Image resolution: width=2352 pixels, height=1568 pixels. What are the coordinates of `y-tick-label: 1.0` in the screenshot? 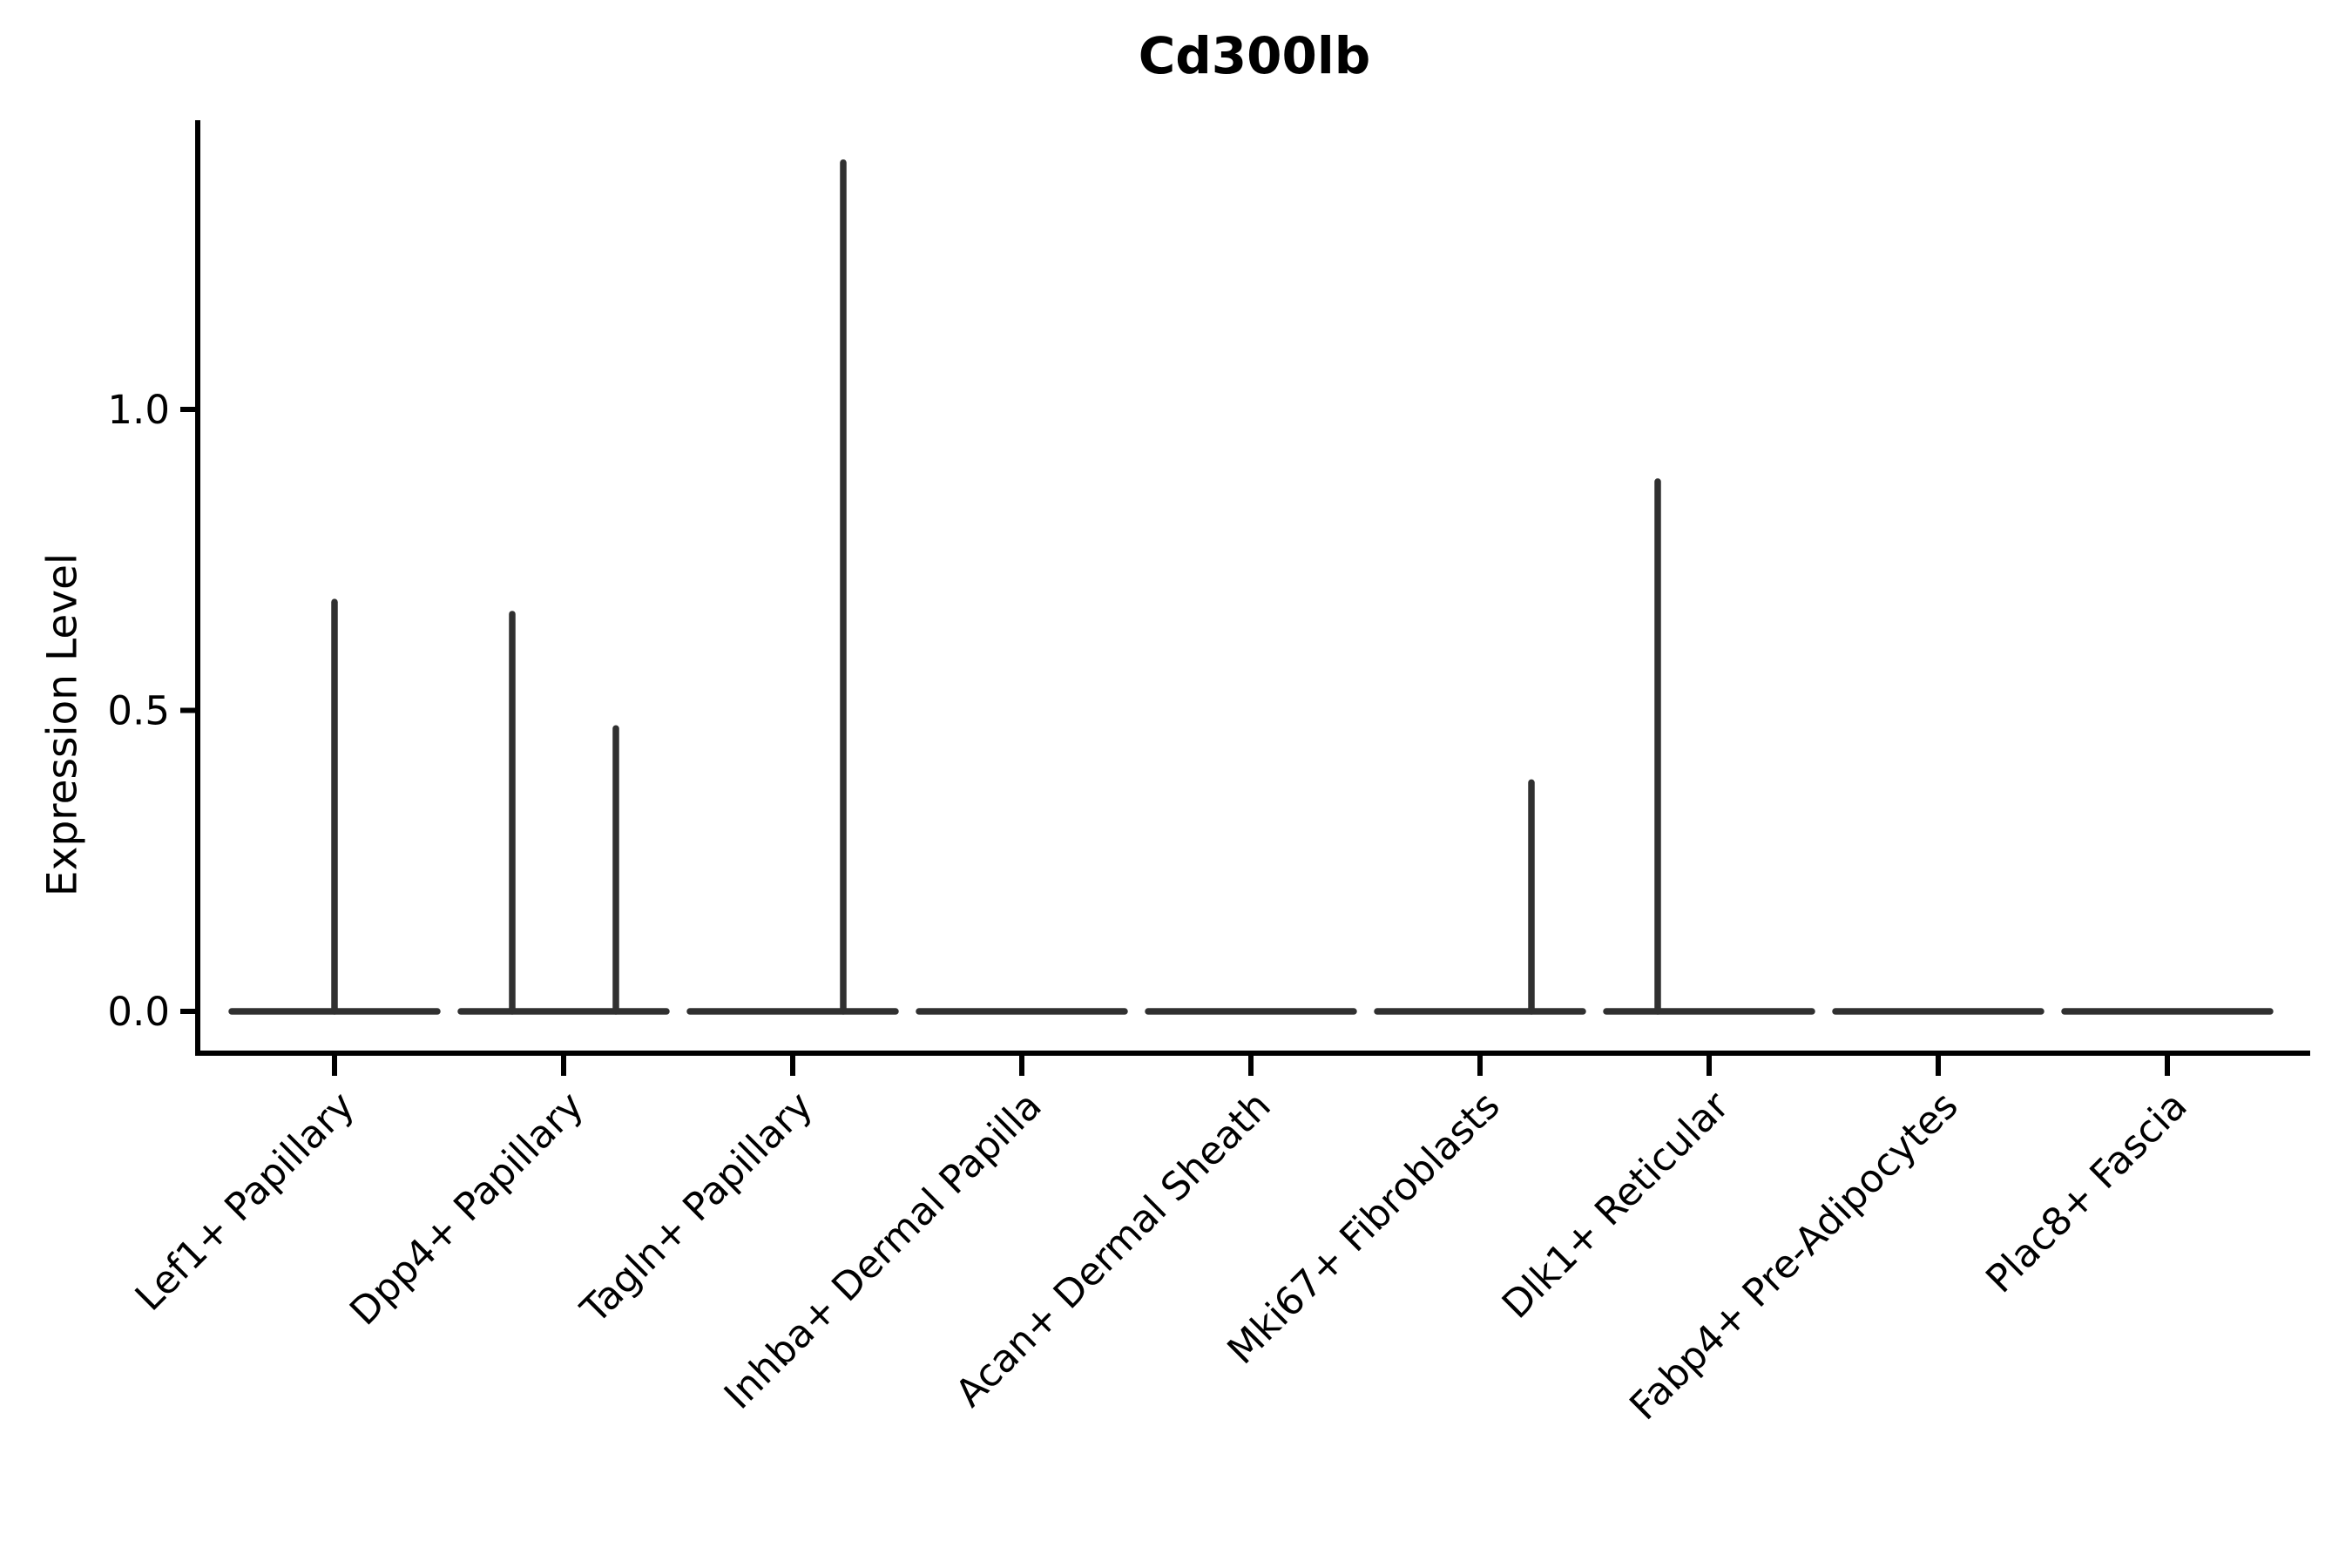 It's located at (138, 410).